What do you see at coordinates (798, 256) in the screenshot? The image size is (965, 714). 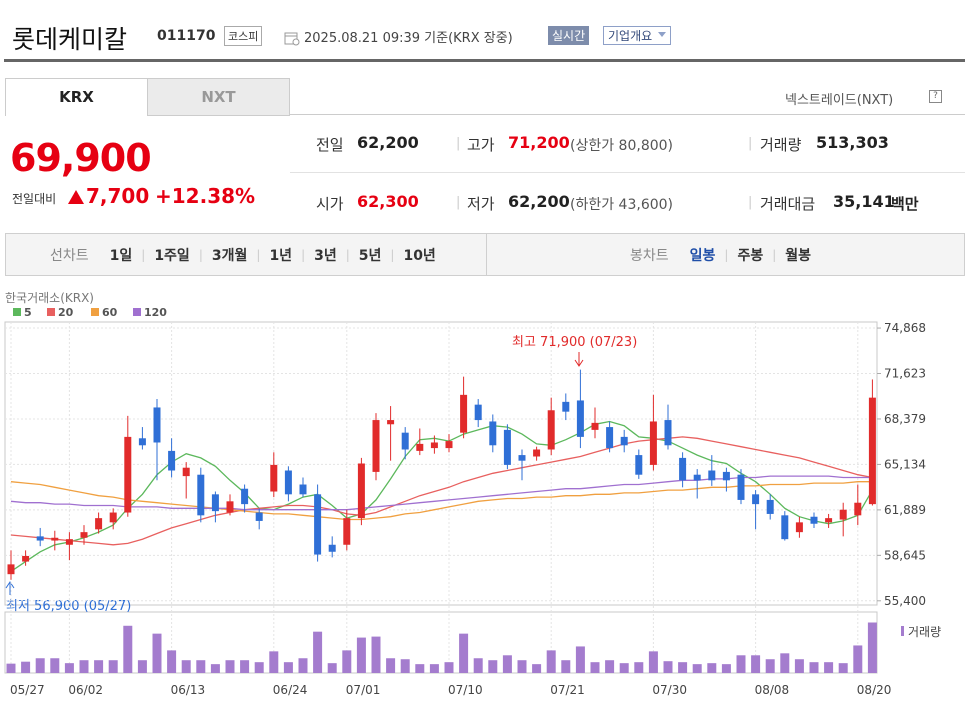 I see `period-button: 월봉` at bounding box center [798, 256].